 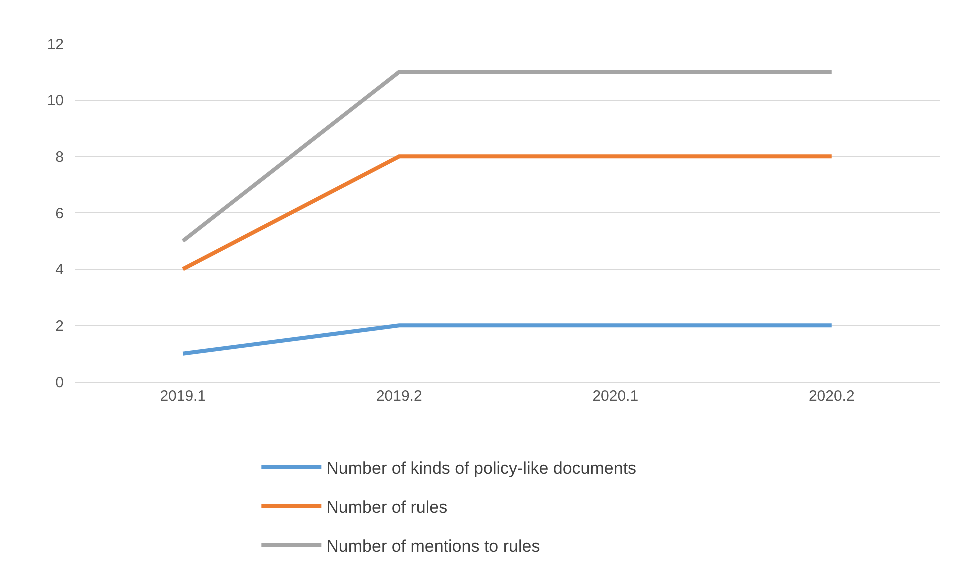 What do you see at coordinates (60, 213) in the screenshot?
I see `y-tick-label: 6` at bounding box center [60, 213].